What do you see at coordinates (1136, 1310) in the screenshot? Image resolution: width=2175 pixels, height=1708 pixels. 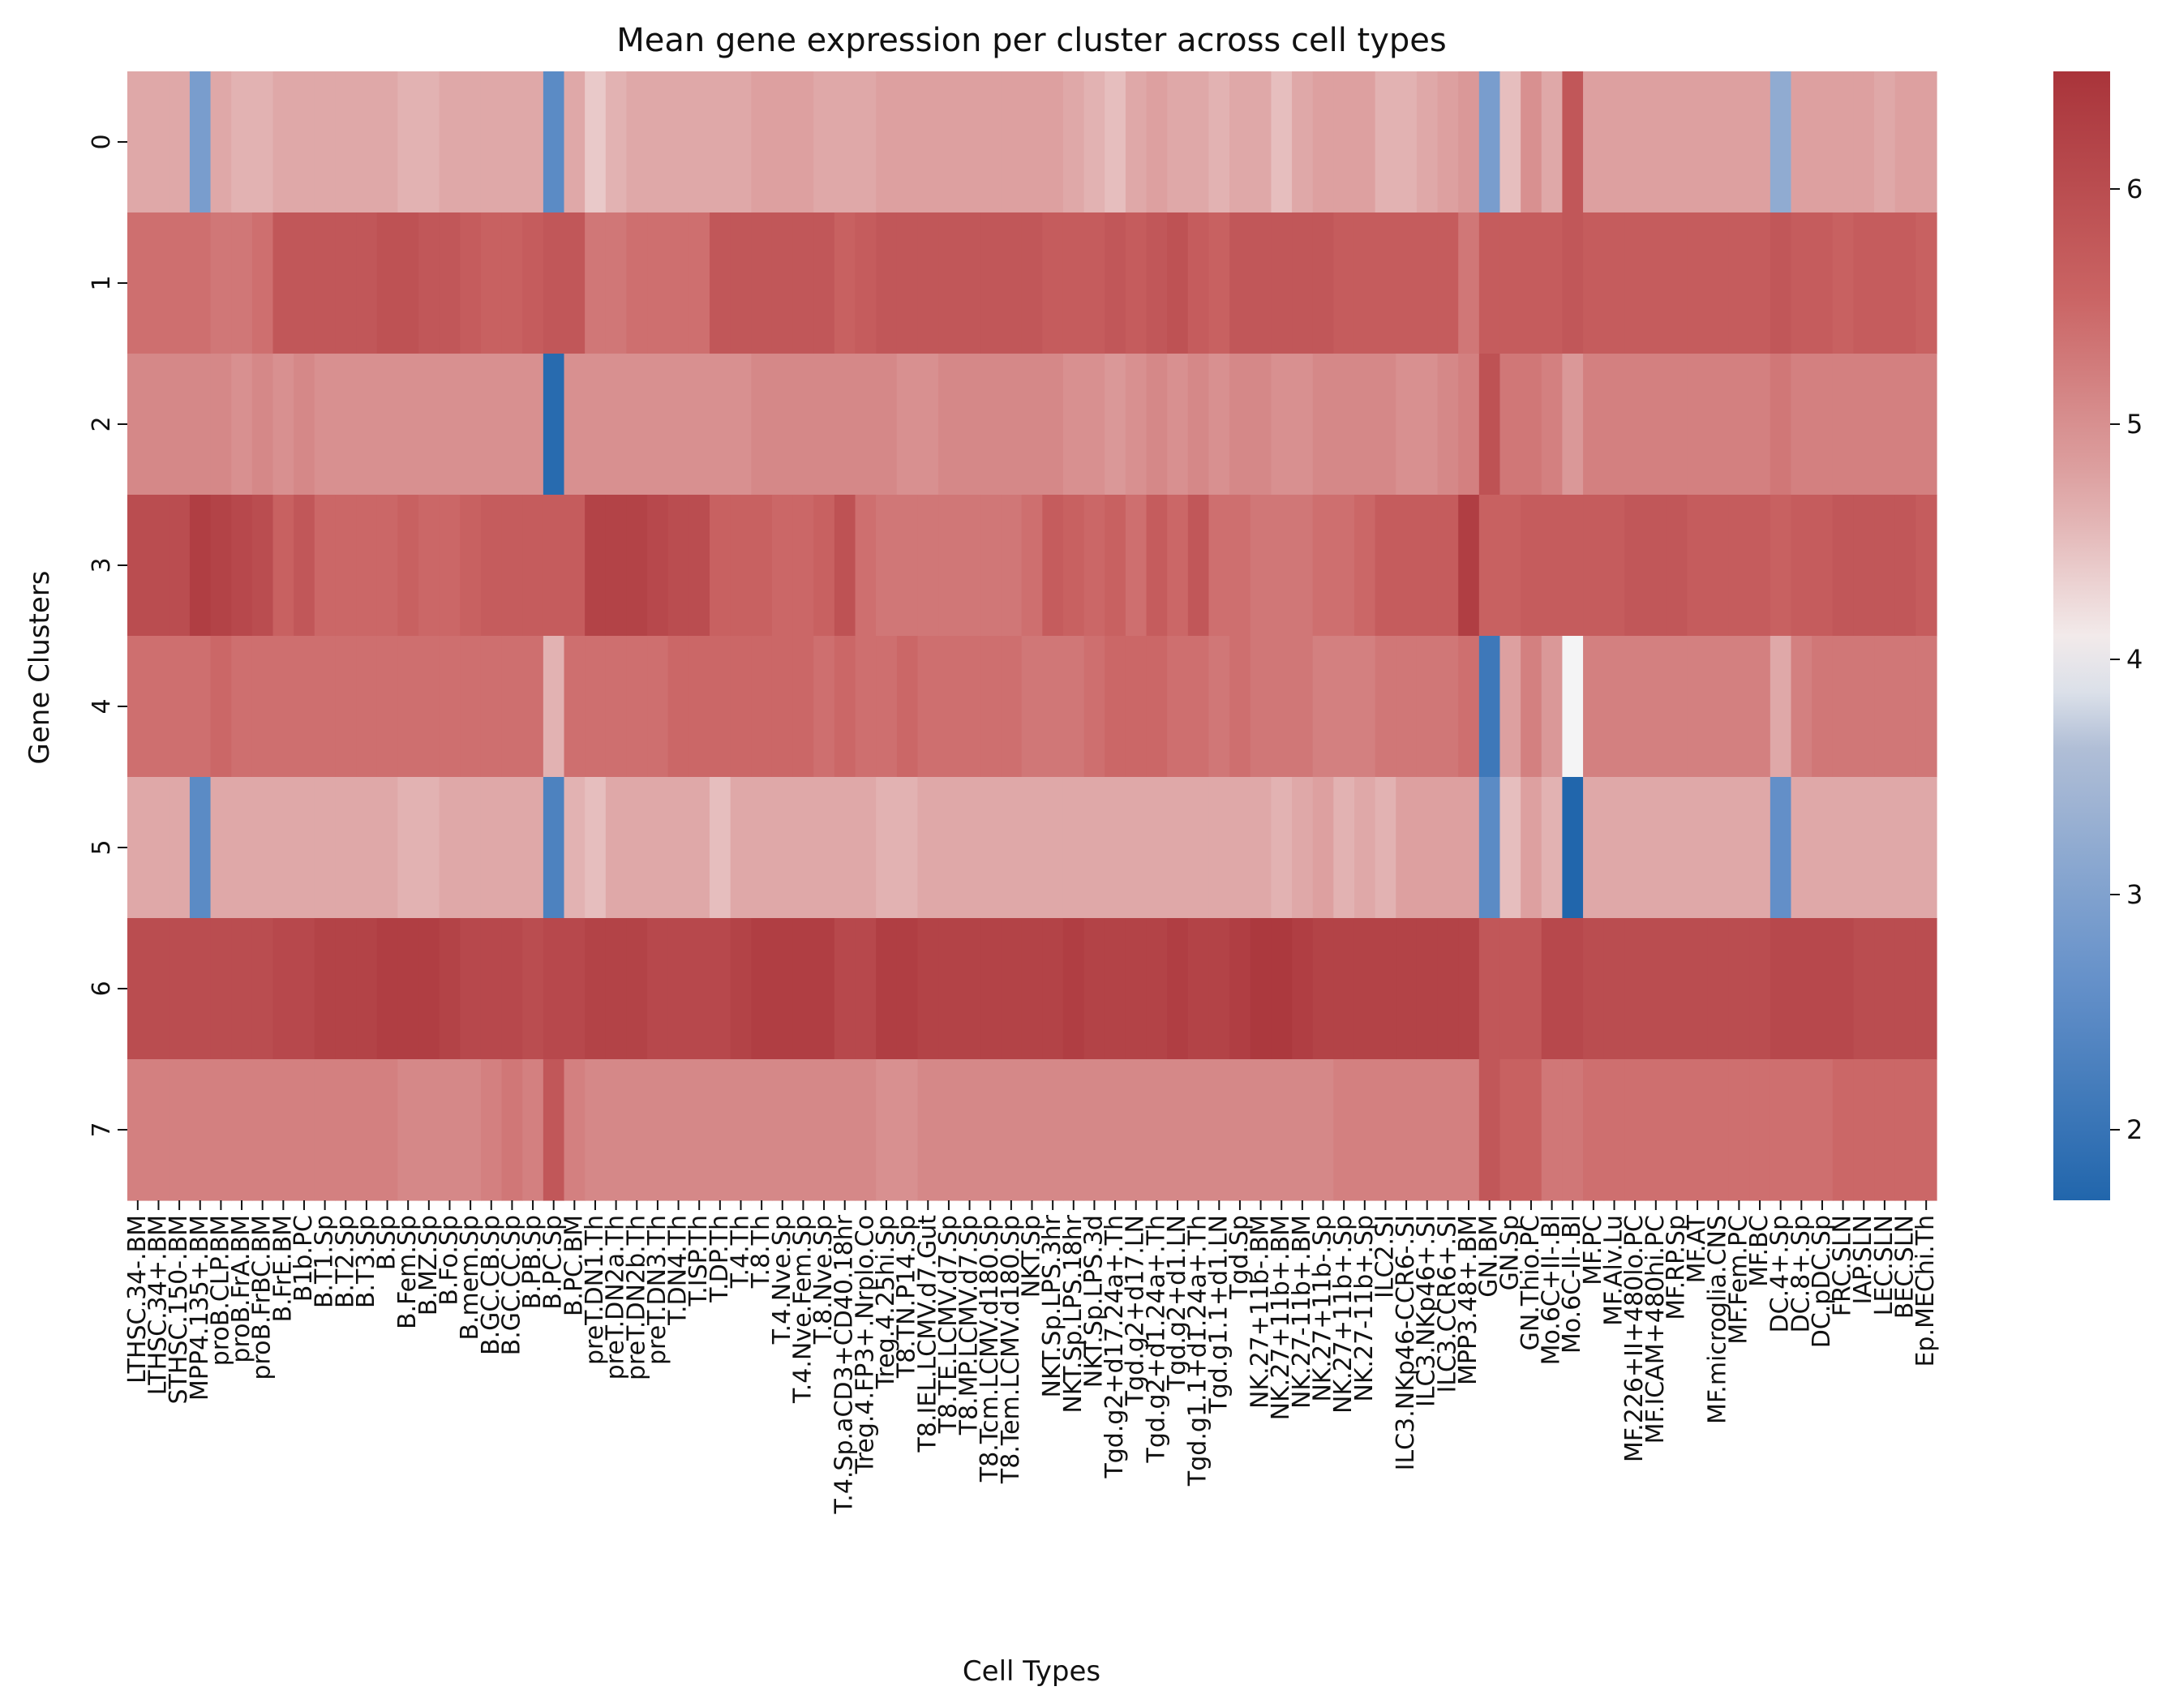 I see `x-tick-label: Tgd.g2+d17.LN` at bounding box center [1136, 1310].